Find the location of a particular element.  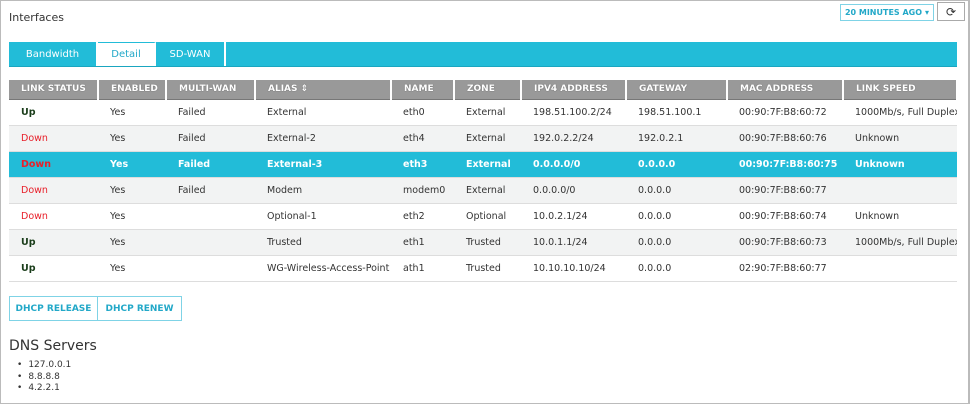

tab-bandwidth: Bandwidth is located at coordinates (53, 54).